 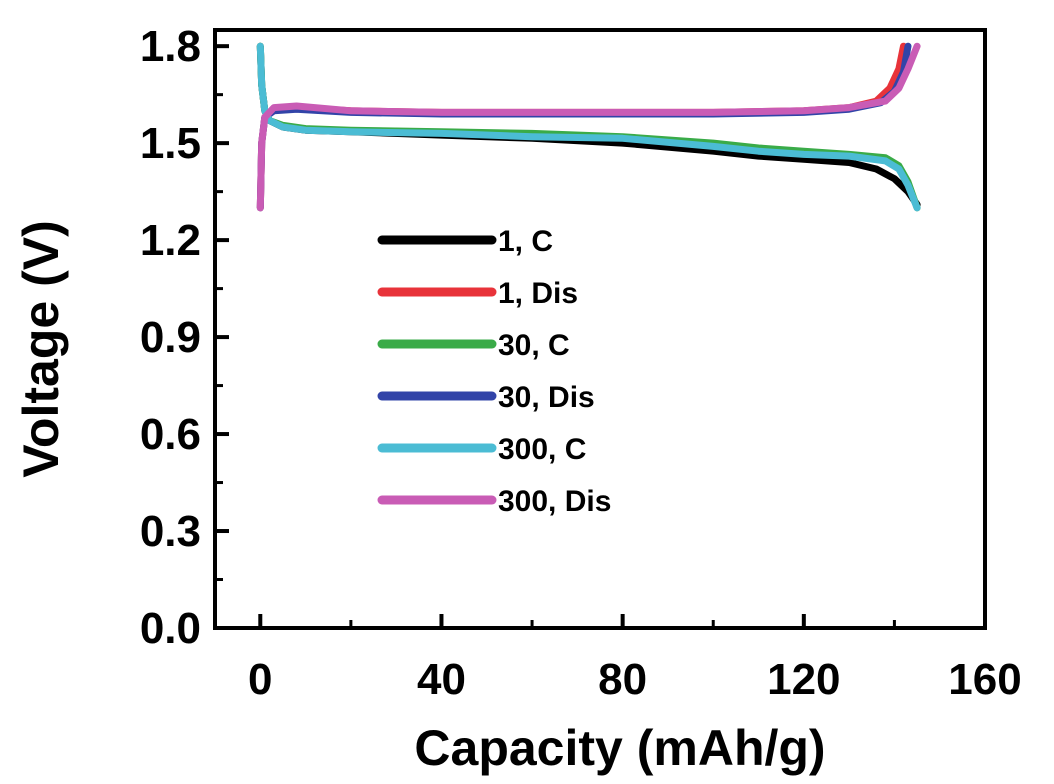 What do you see at coordinates (170, 337) in the screenshot?
I see `y-tick-label: 0.9` at bounding box center [170, 337].